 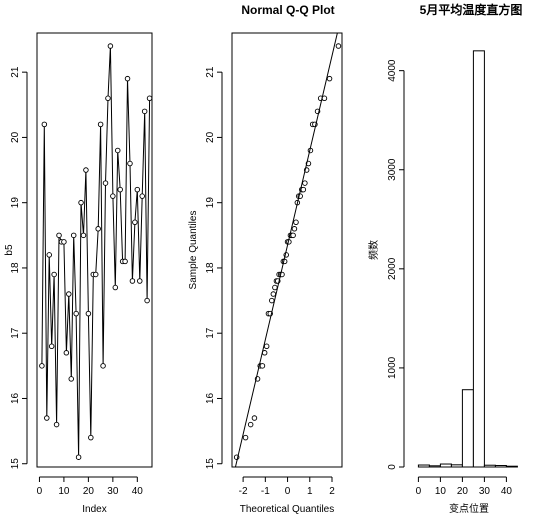 What do you see at coordinates (94, 509) in the screenshot?
I see `x-axis-label: Index` at bounding box center [94, 509].